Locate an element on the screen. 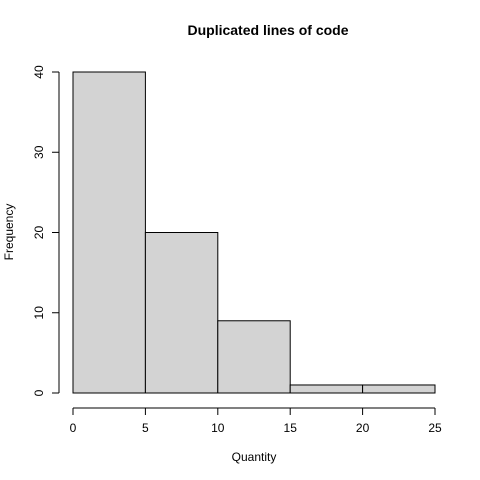 The width and height of the screenshot is (480, 480). y-tick-label: 30 is located at coordinates (39, 152).